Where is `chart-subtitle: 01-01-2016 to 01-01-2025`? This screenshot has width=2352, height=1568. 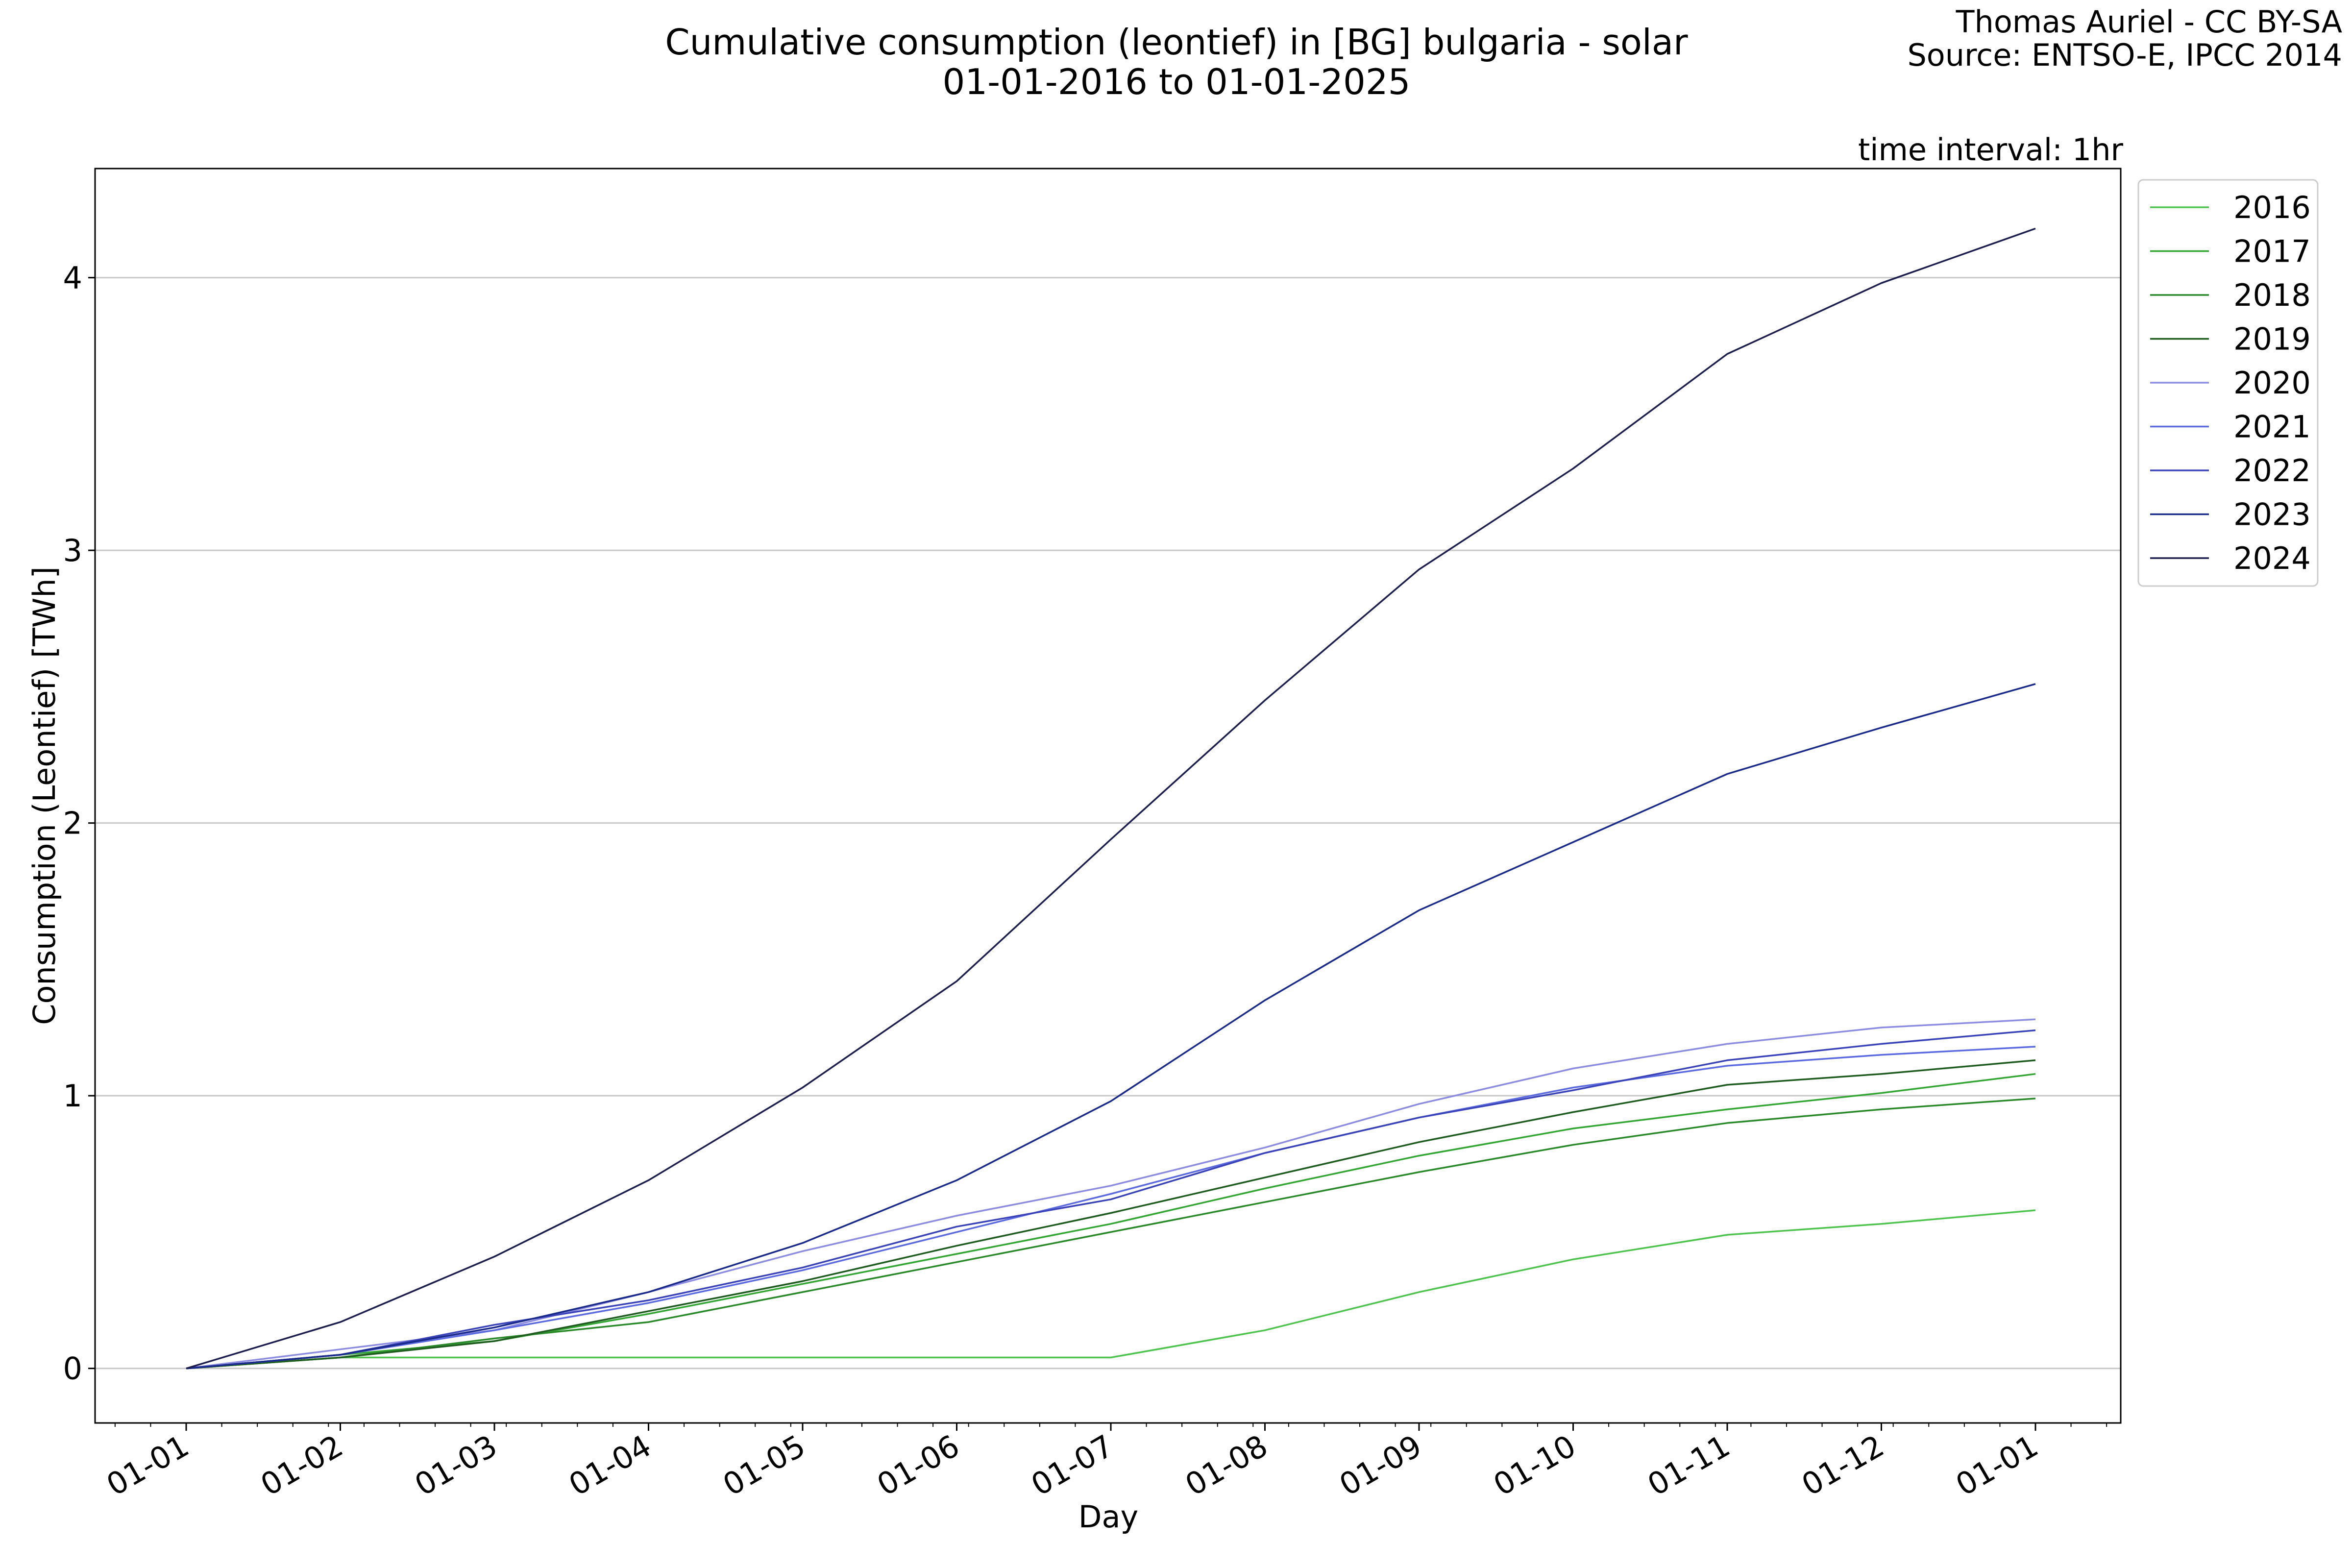 chart-subtitle: 01-01-2016 to 01-01-2025 is located at coordinates (1177, 81).